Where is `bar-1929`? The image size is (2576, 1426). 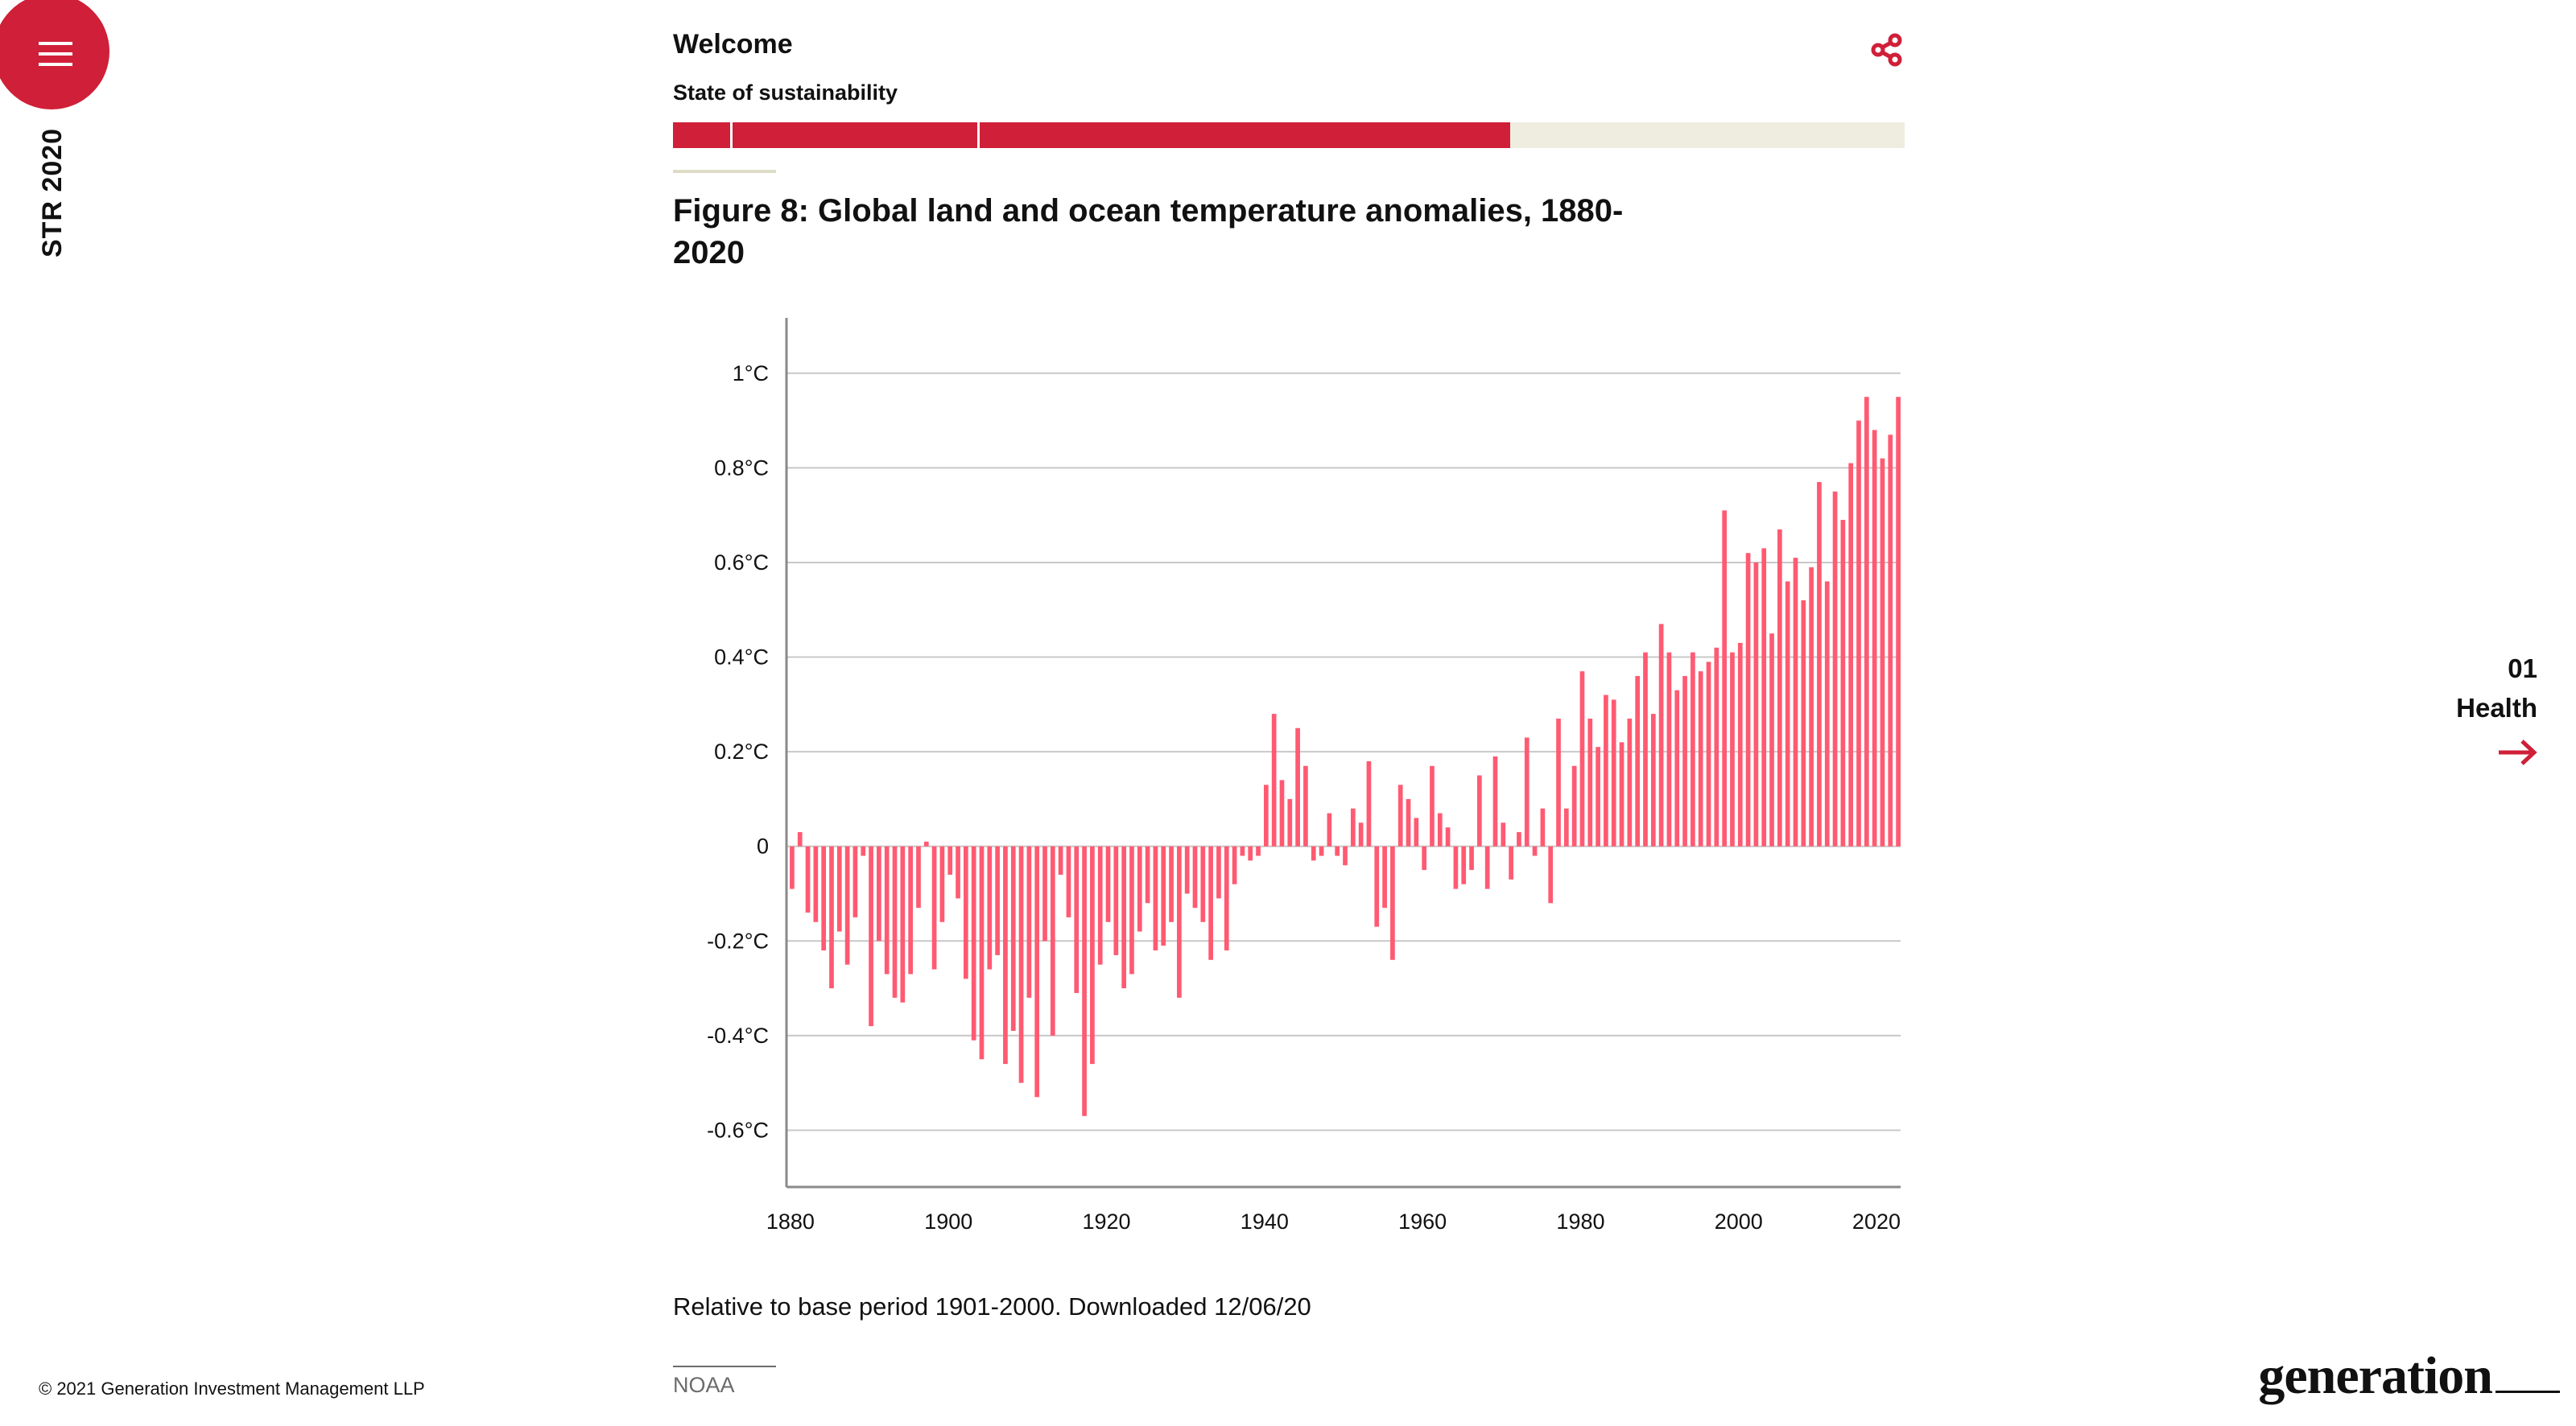
bar-1929 is located at coordinates (1179, 922).